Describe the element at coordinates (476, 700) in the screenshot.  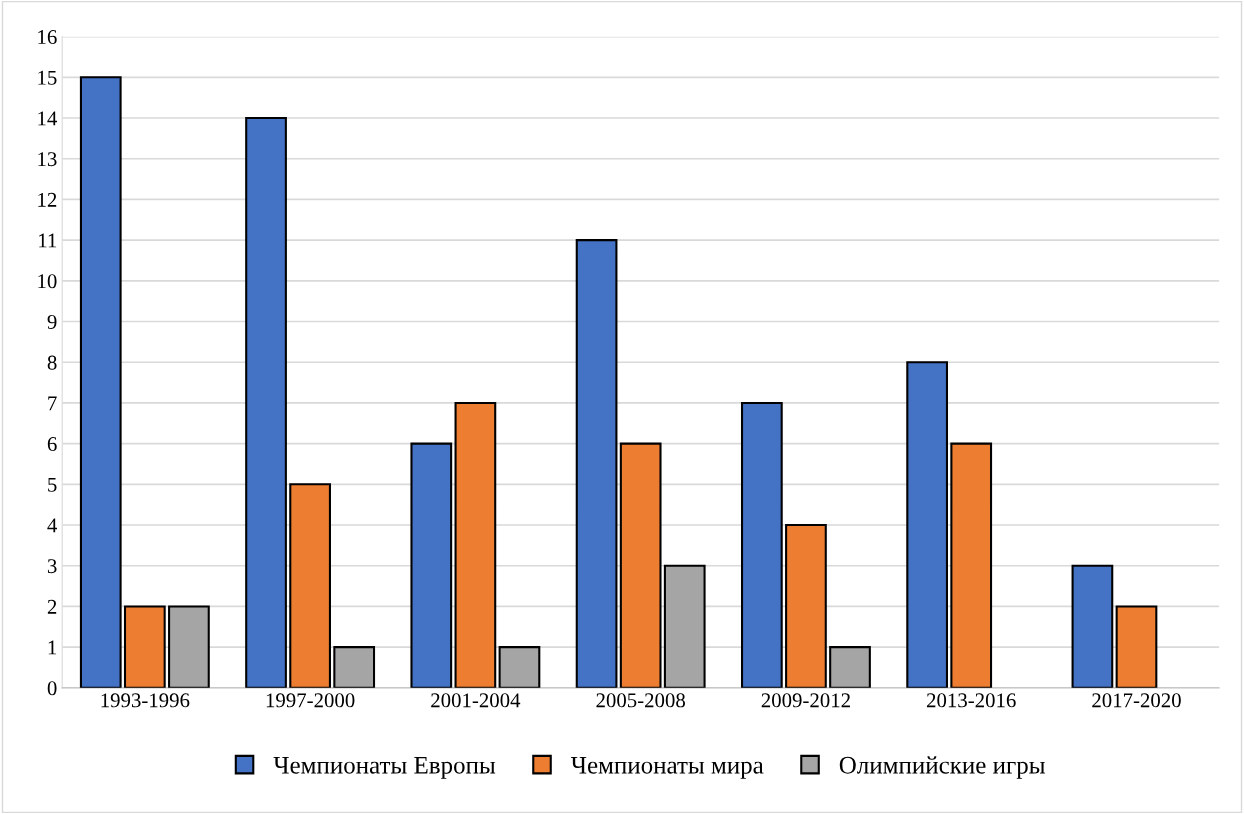
I see `x-tick-label: 2001-2004` at that location.